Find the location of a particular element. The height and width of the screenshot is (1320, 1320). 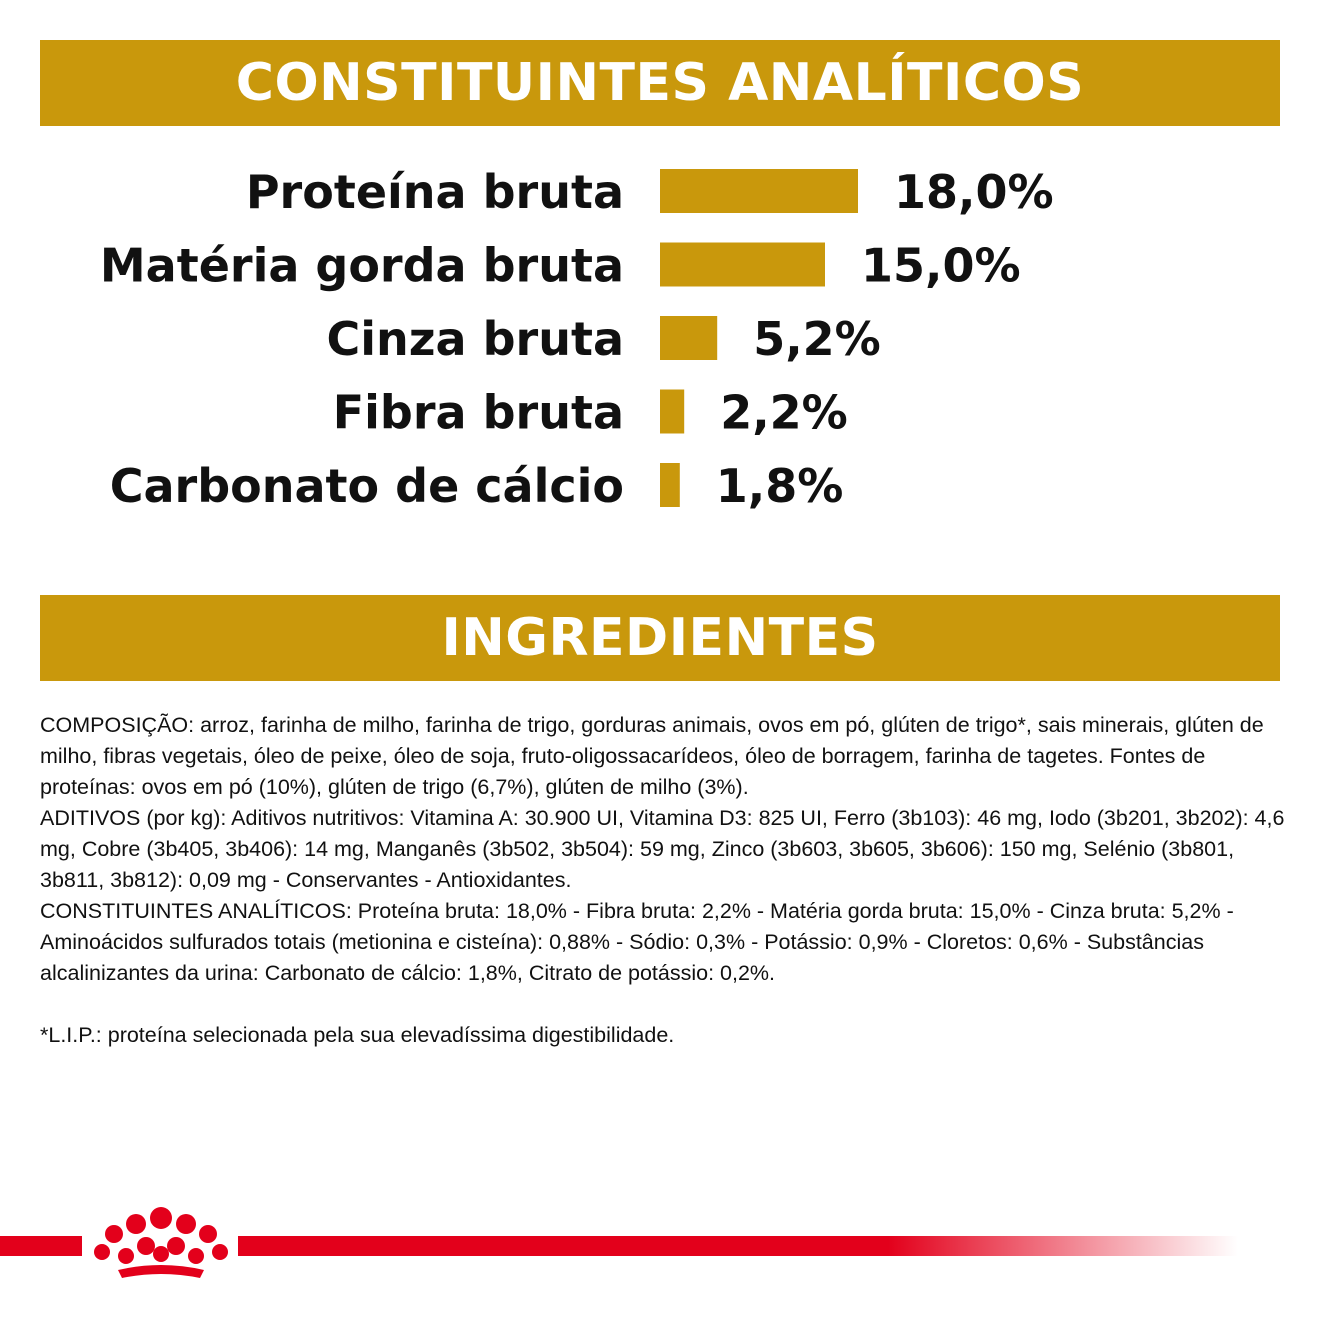

ingredients-title: INGREDIENTES is located at coordinates (660, 638).